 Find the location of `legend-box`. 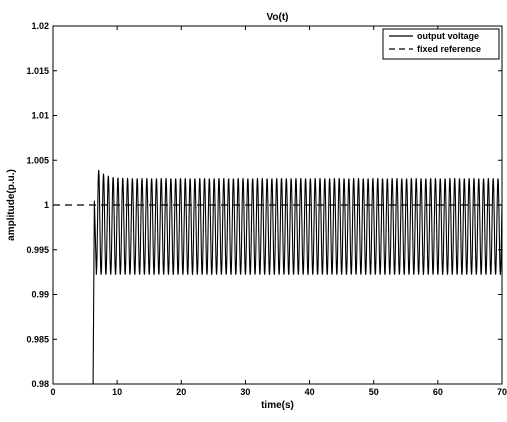

legend-box is located at coordinates (441, 44).